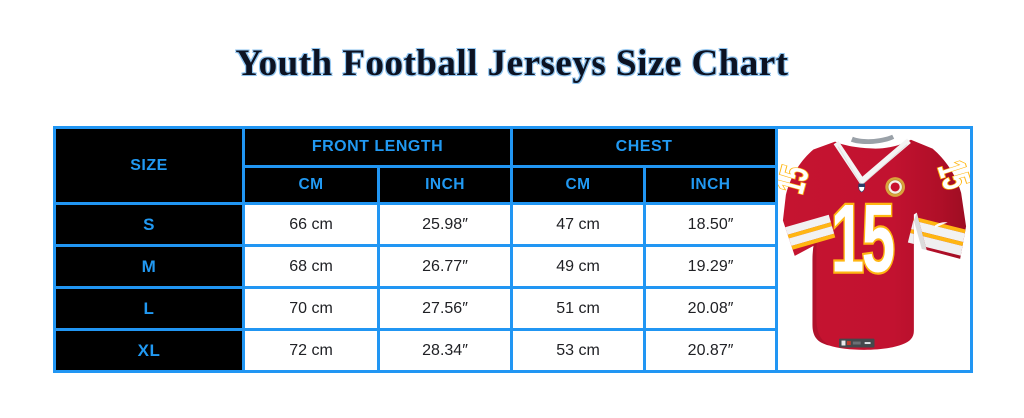 Image resolution: width=1024 pixels, height=418 pixels. I want to click on chest-cm-value: 49 cm, so click(578, 266).